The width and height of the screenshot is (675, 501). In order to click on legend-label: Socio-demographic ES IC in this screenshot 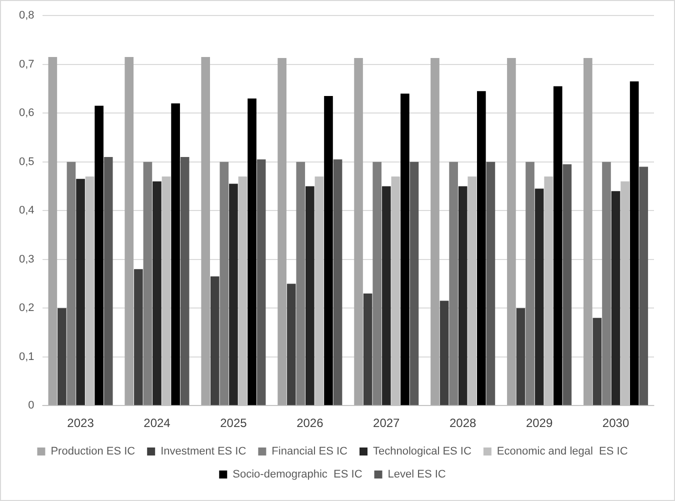, I will do `click(297, 474)`.